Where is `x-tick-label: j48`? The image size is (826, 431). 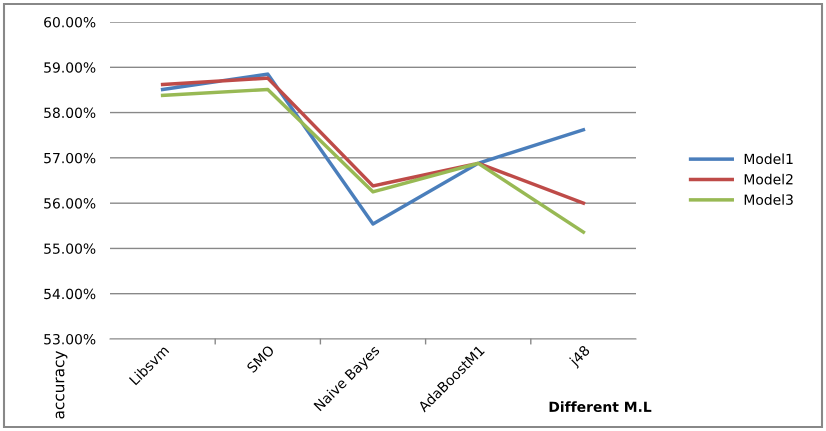
x-tick-label: j48 is located at coordinates (580, 356).